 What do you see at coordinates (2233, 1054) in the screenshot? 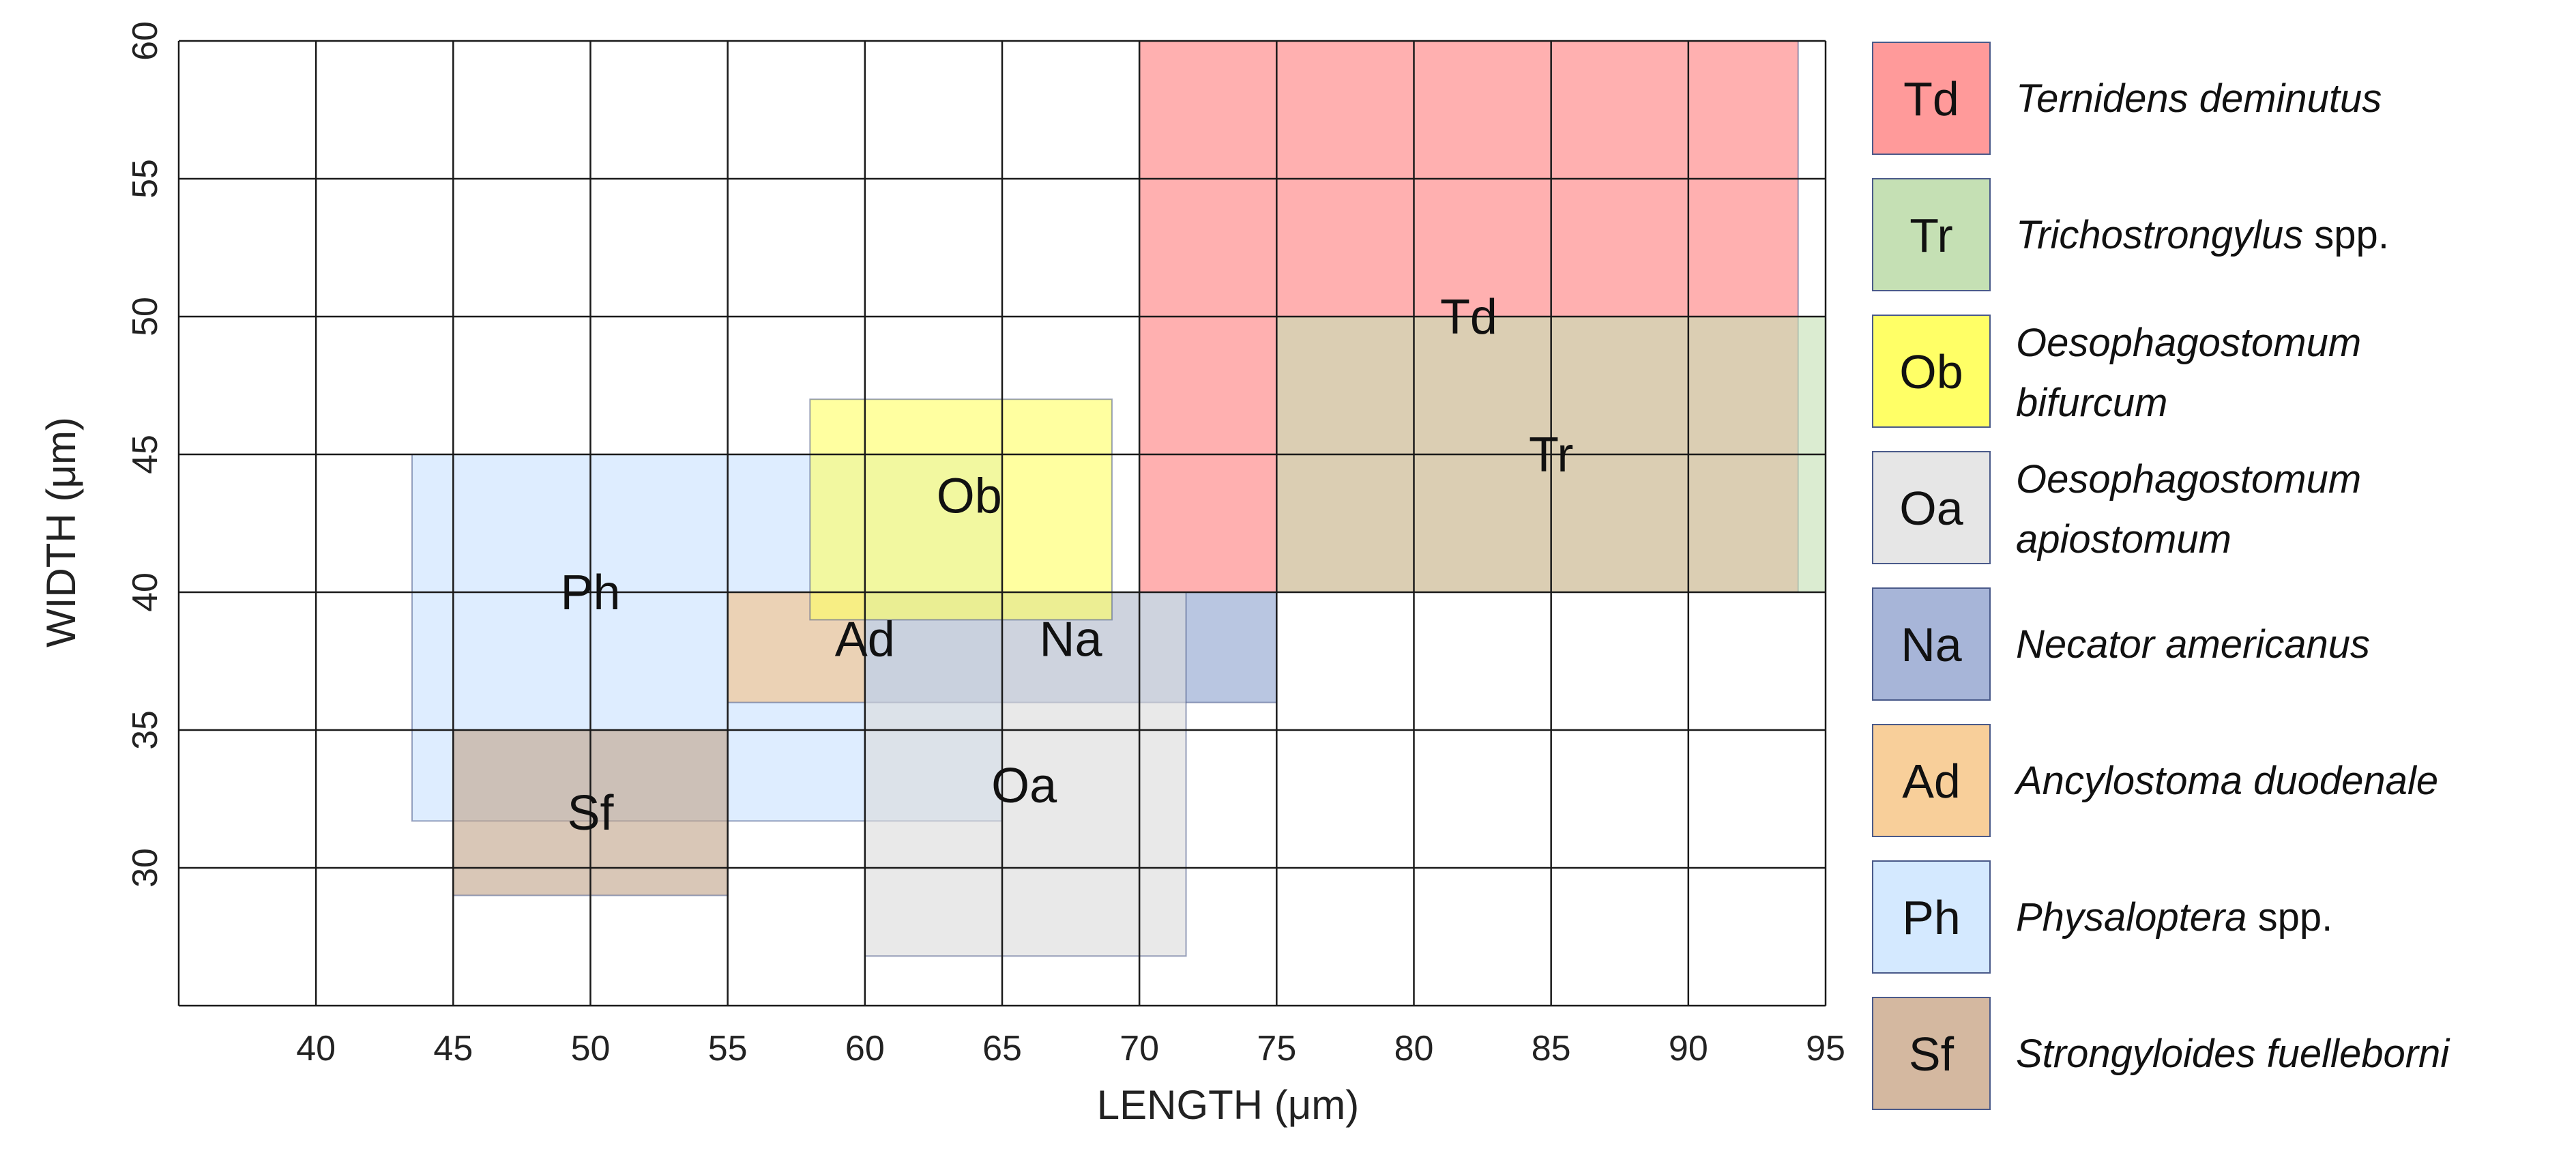
I see `legend-name: Strongyloides fuelleborni` at bounding box center [2233, 1054].